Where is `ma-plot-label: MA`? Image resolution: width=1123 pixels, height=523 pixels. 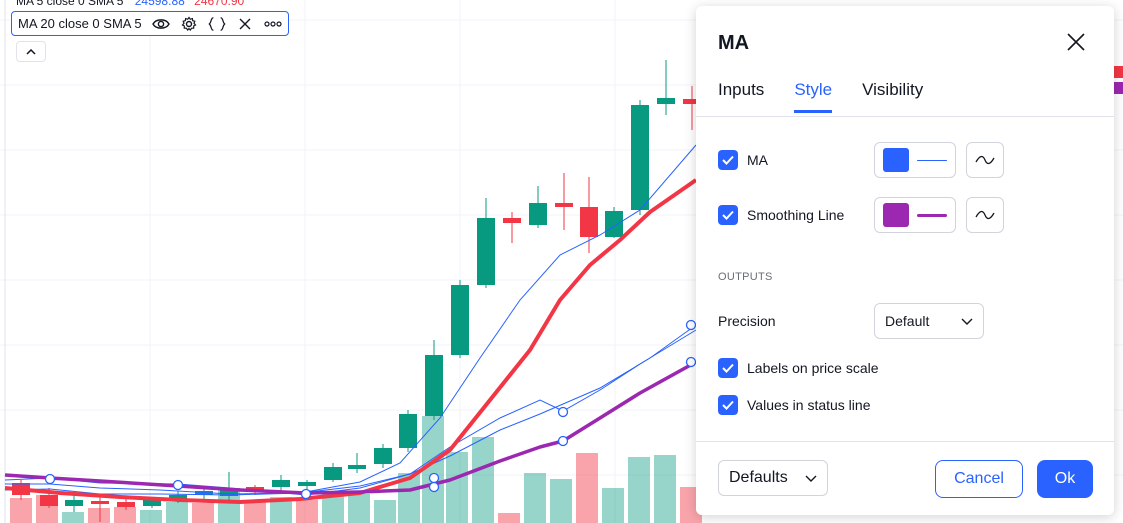 ma-plot-label: MA is located at coordinates (757, 160).